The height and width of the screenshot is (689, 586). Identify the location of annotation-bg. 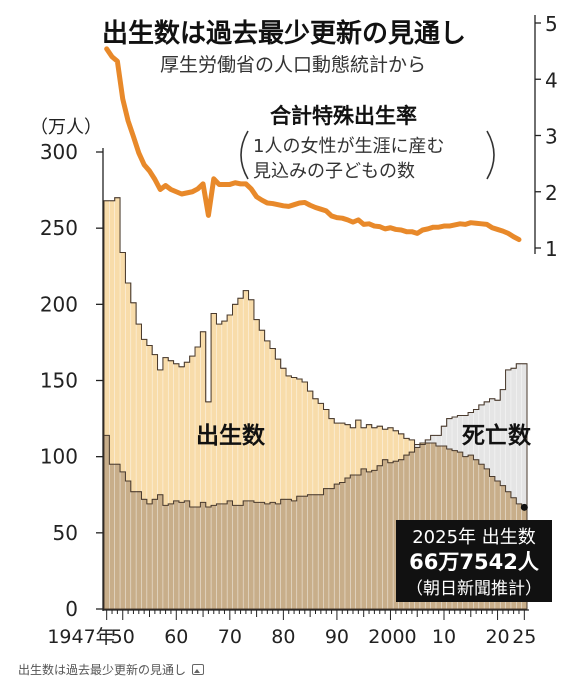
(474, 561).